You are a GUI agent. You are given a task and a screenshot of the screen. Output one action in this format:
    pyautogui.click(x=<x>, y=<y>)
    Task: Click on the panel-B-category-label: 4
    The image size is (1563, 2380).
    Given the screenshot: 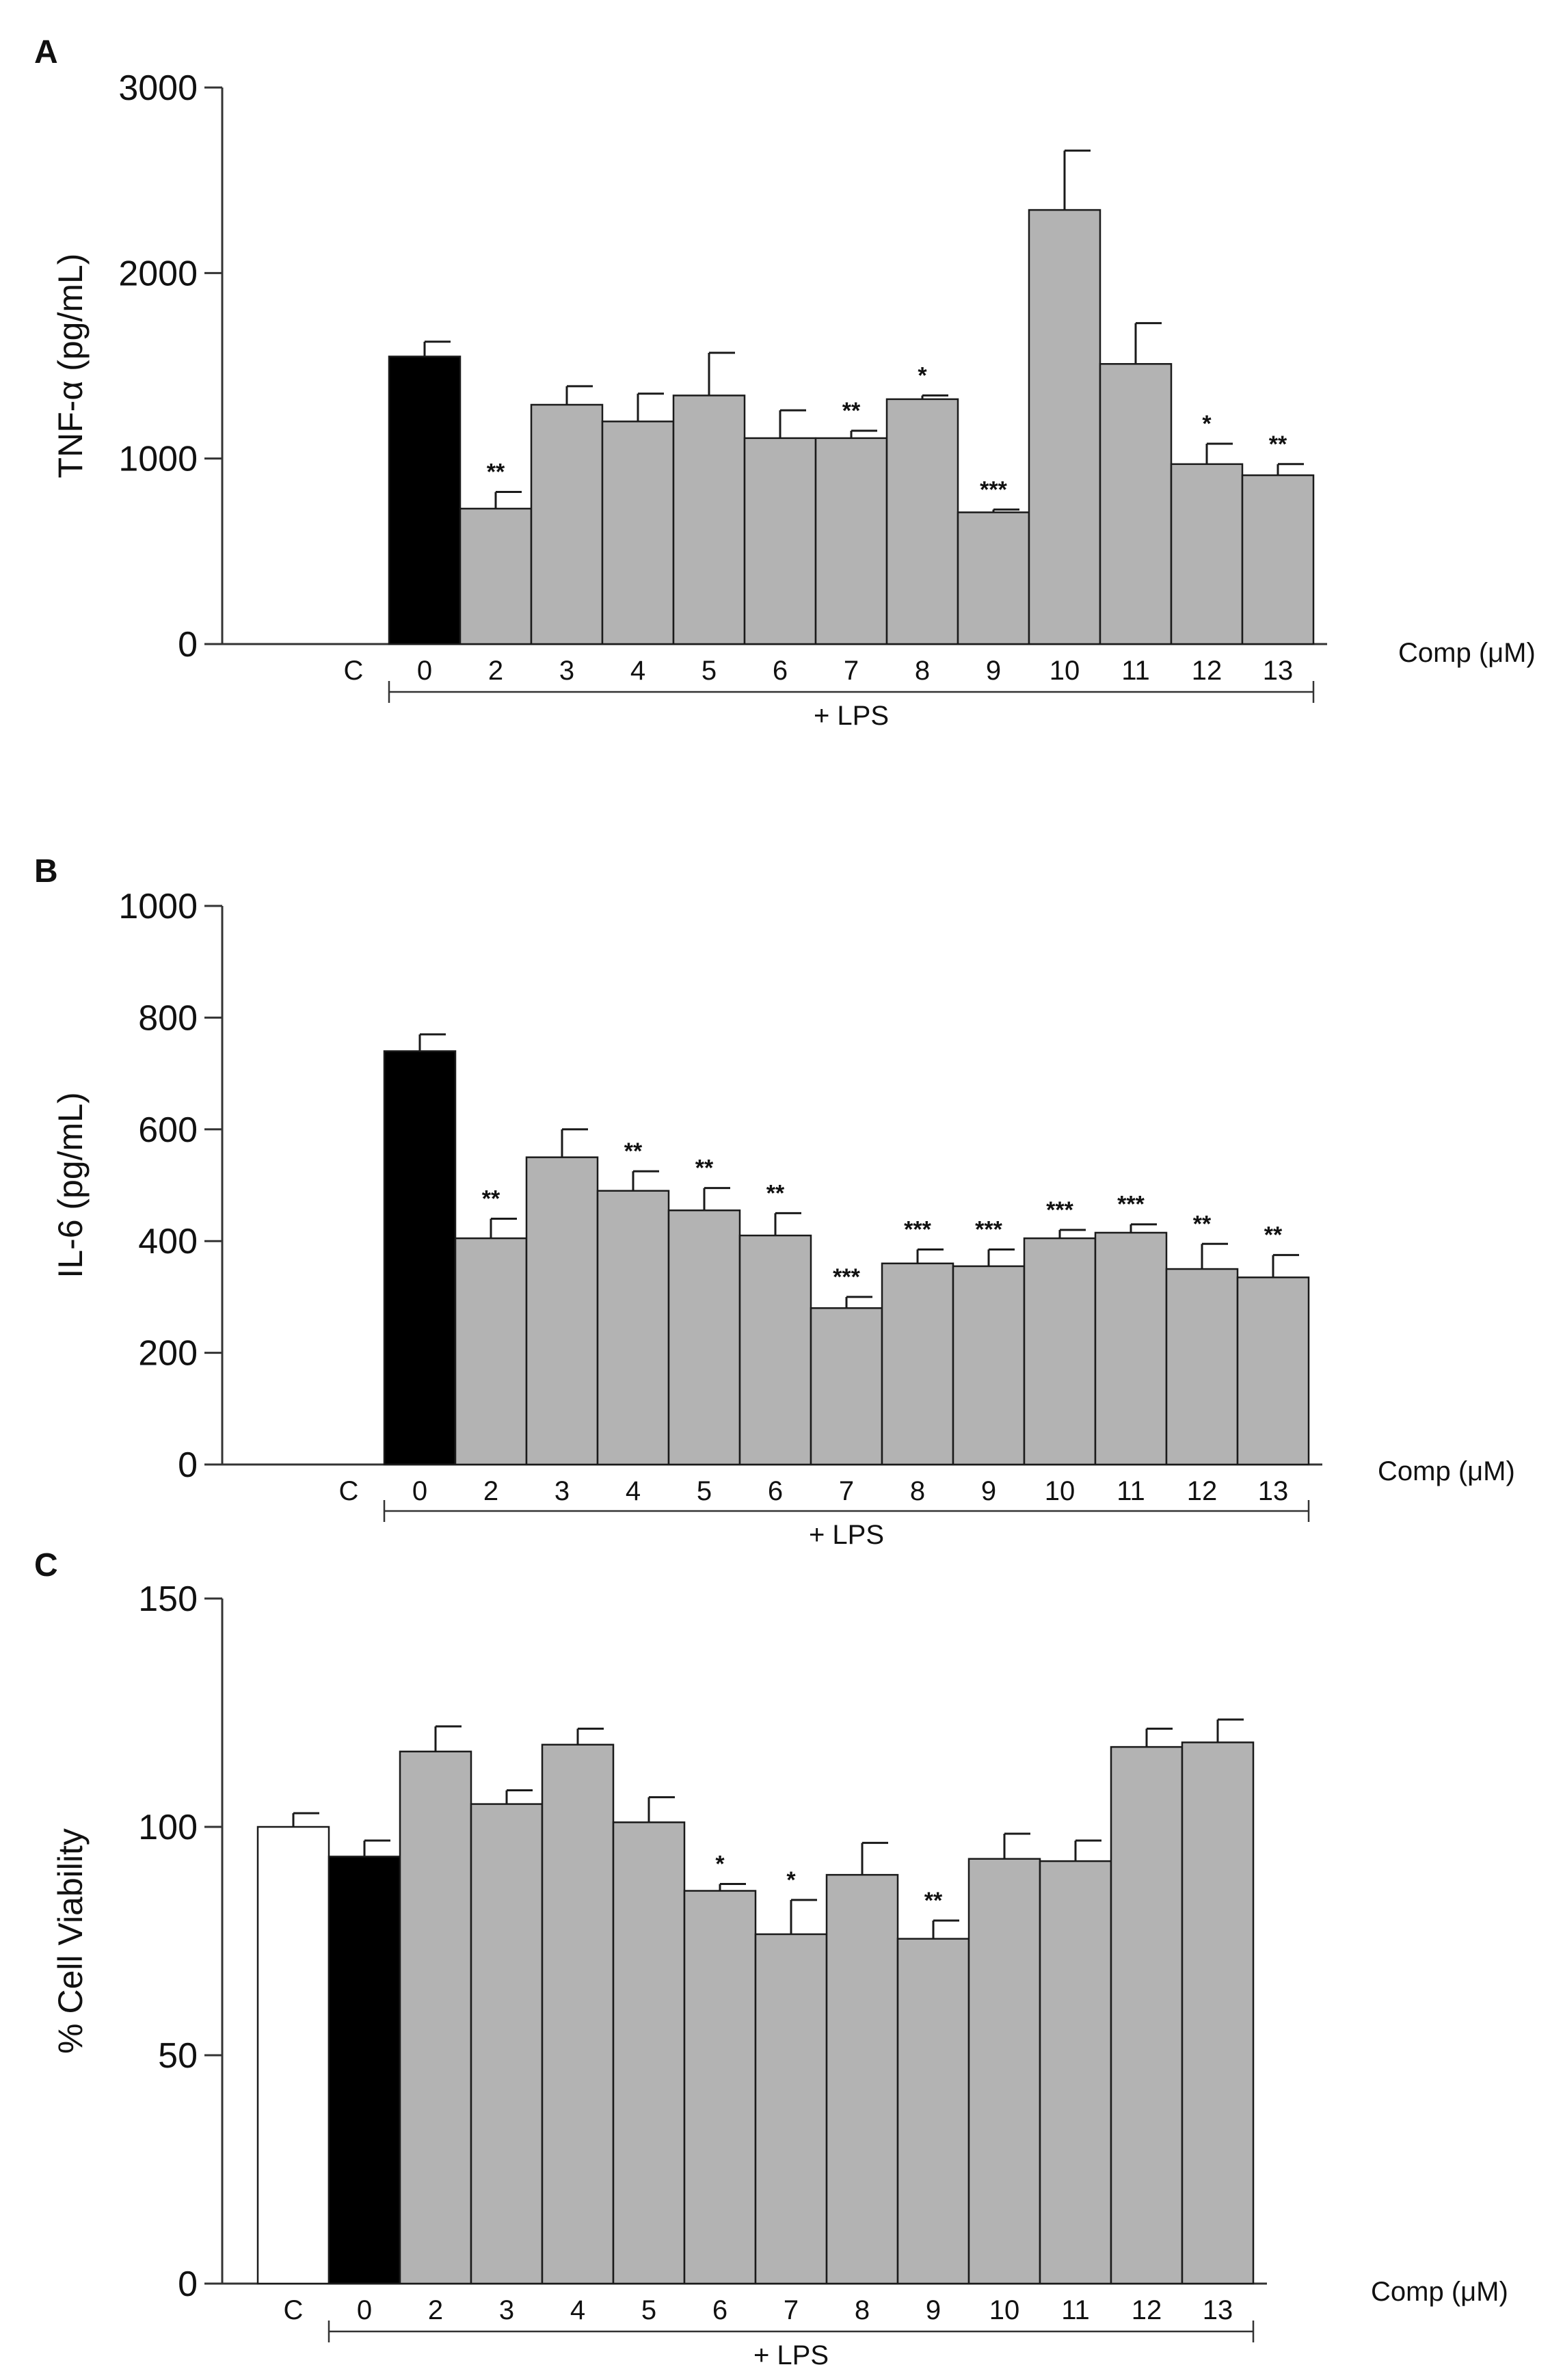 What is the action you would take?
    pyautogui.click(x=633, y=1491)
    